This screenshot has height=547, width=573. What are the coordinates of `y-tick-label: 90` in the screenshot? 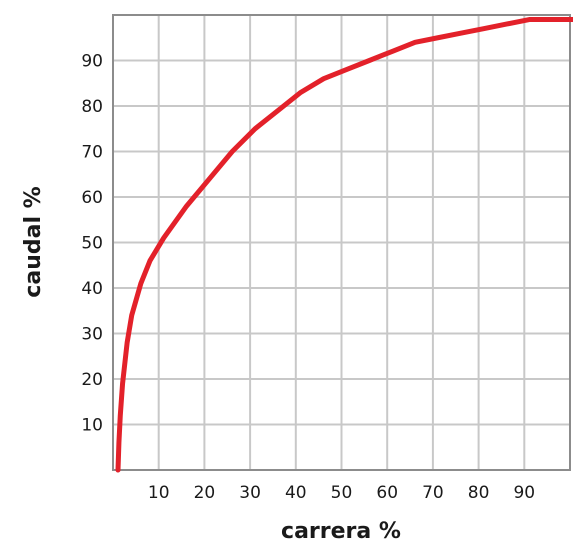 It's located at (92, 62).